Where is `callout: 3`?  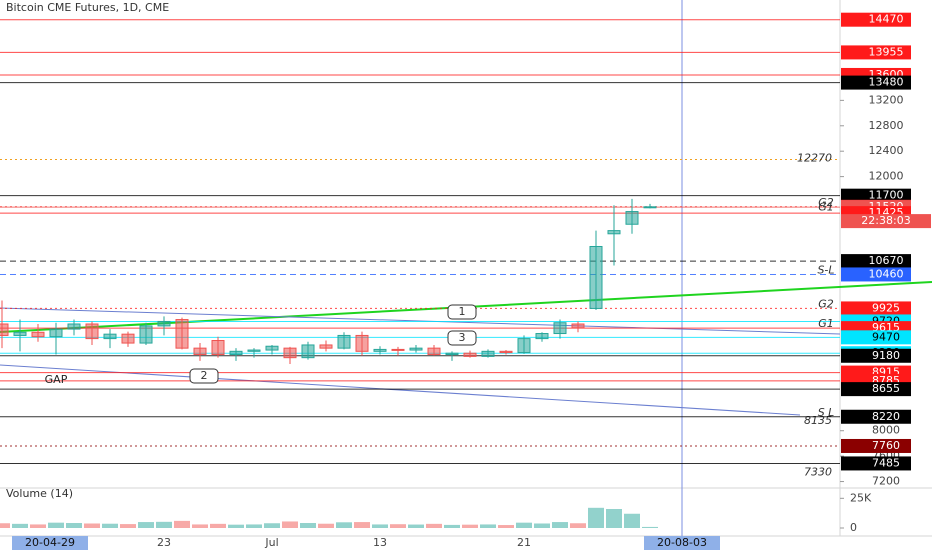
callout: 3 is located at coordinates (462, 337).